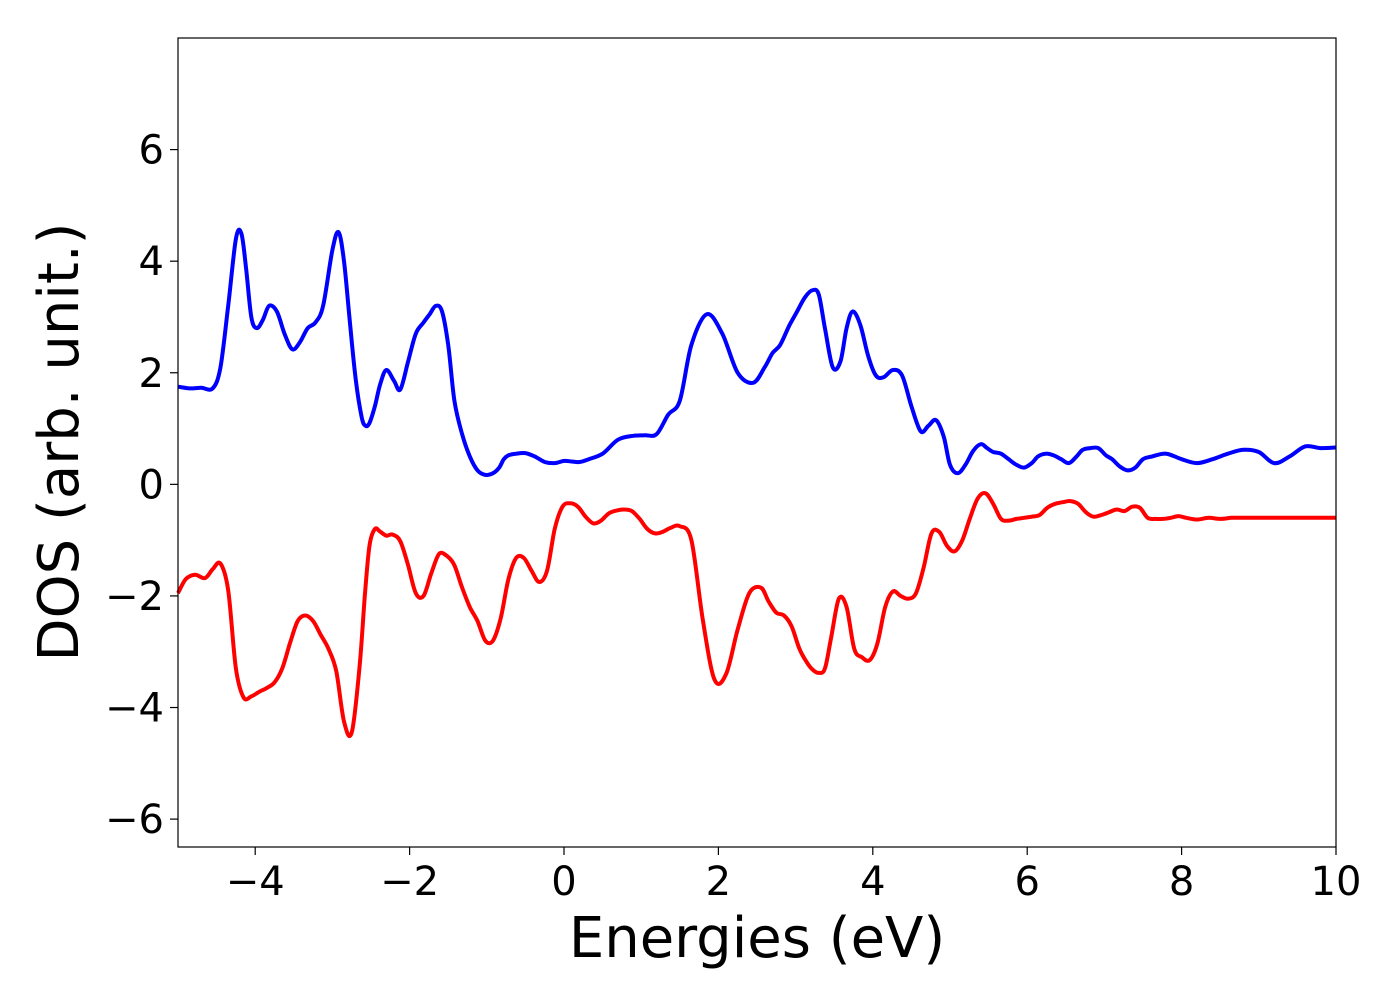 Image resolution: width=1400 pixels, height=1000 pixels. Describe the element at coordinates (872, 882) in the screenshot. I see `x-tick-label: 4` at that location.